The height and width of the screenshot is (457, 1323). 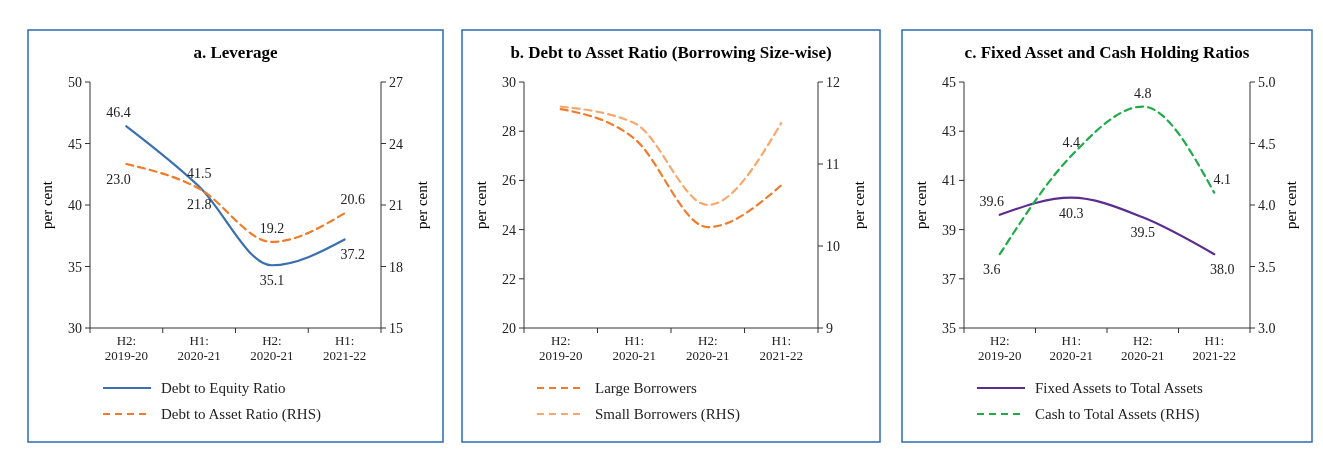 I want to click on y-tick-label: 28, so click(x=509, y=132).